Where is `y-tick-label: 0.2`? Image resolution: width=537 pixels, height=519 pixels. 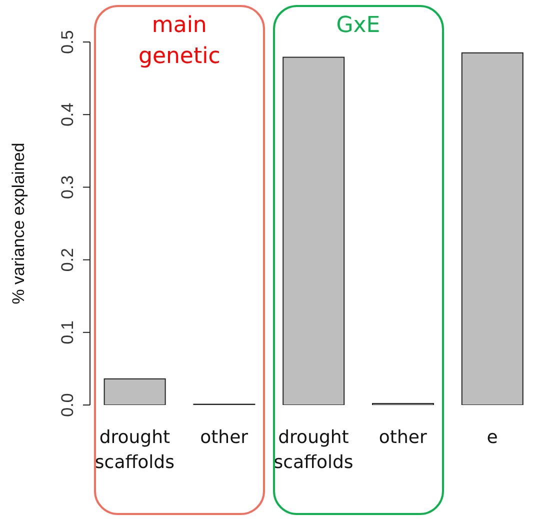 y-tick-label: 0.2 is located at coordinates (67, 260).